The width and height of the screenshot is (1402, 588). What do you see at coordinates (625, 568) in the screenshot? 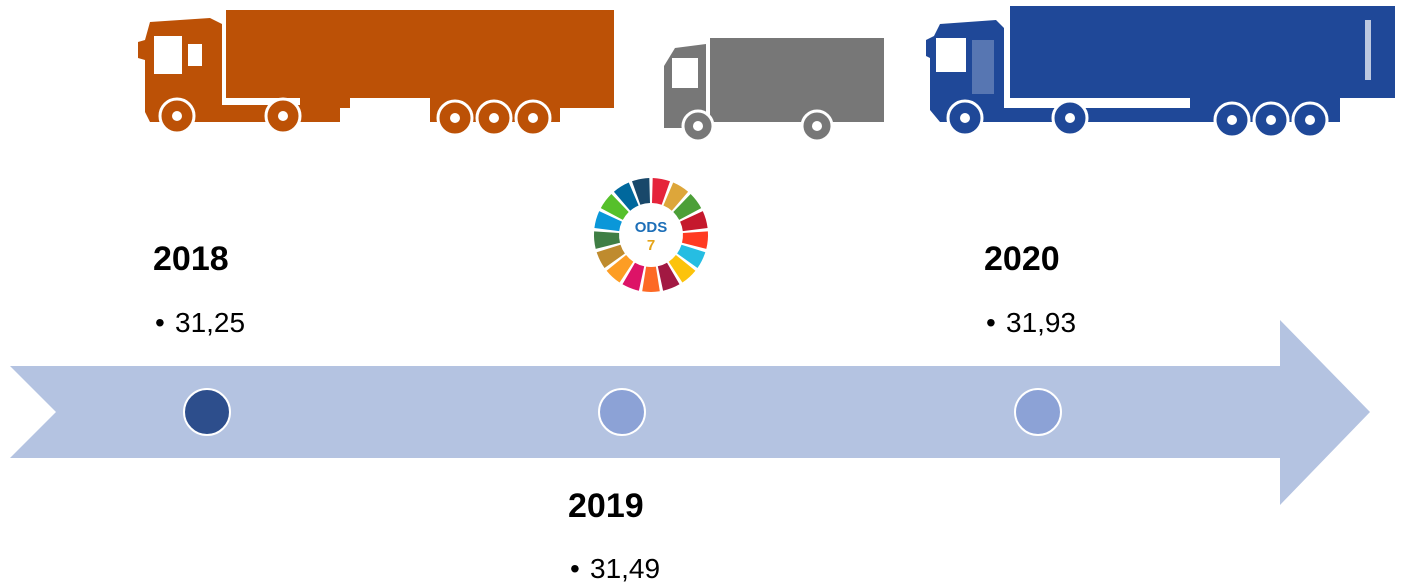
I see `value-label: 31,49` at bounding box center [625, 568].